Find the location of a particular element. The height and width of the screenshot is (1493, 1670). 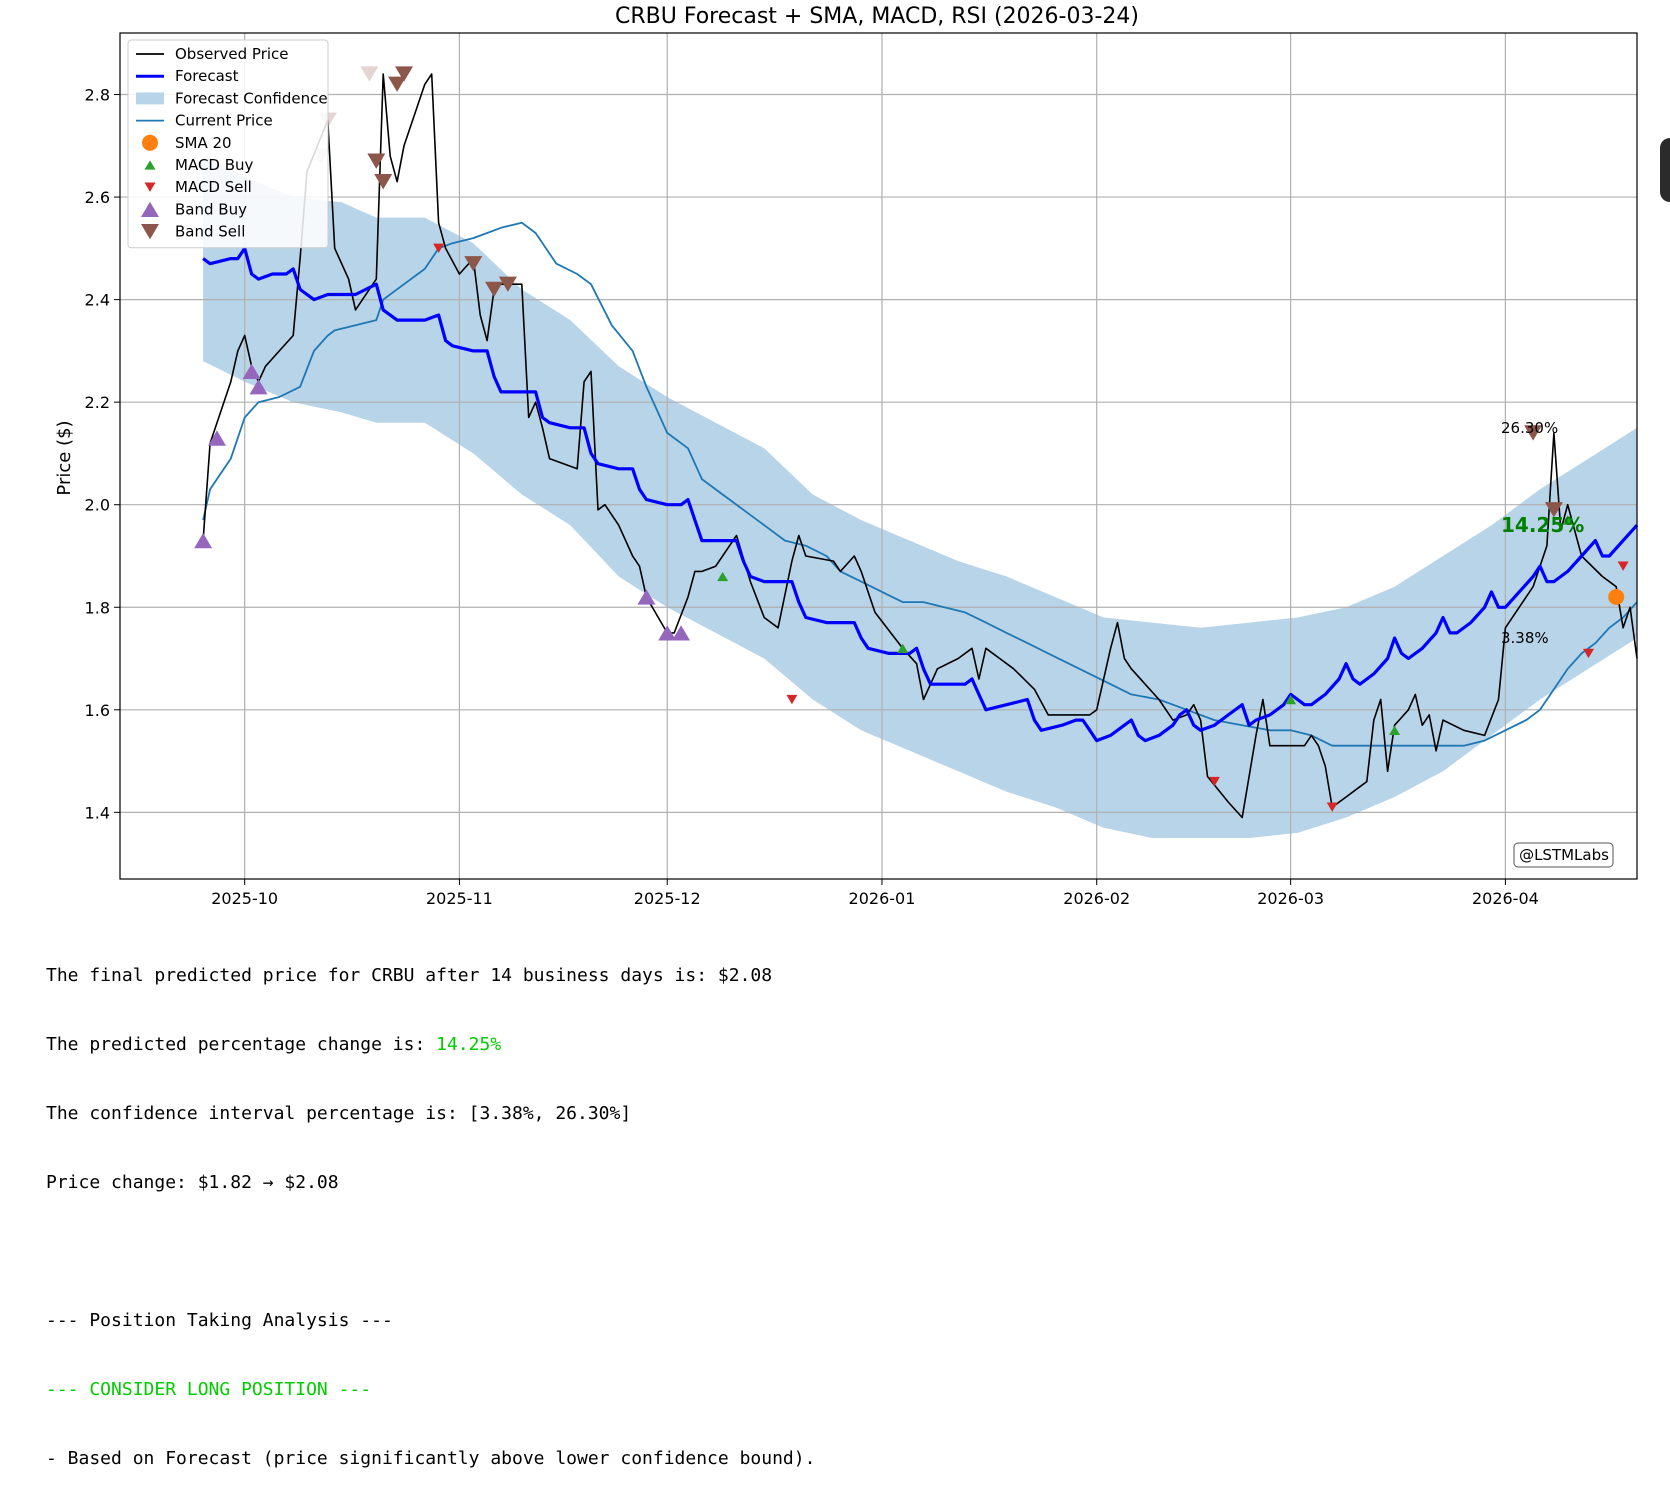

legend-label: MACD Sell is located at coordinates (213, 187).